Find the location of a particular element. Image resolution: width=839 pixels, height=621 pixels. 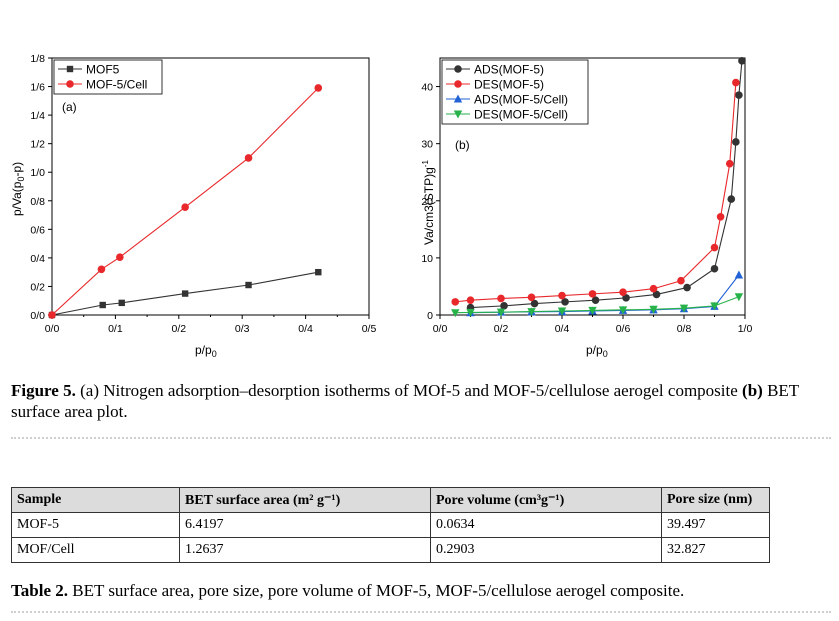

table-cell: 1.2637 is located at coordinates (305, 550).